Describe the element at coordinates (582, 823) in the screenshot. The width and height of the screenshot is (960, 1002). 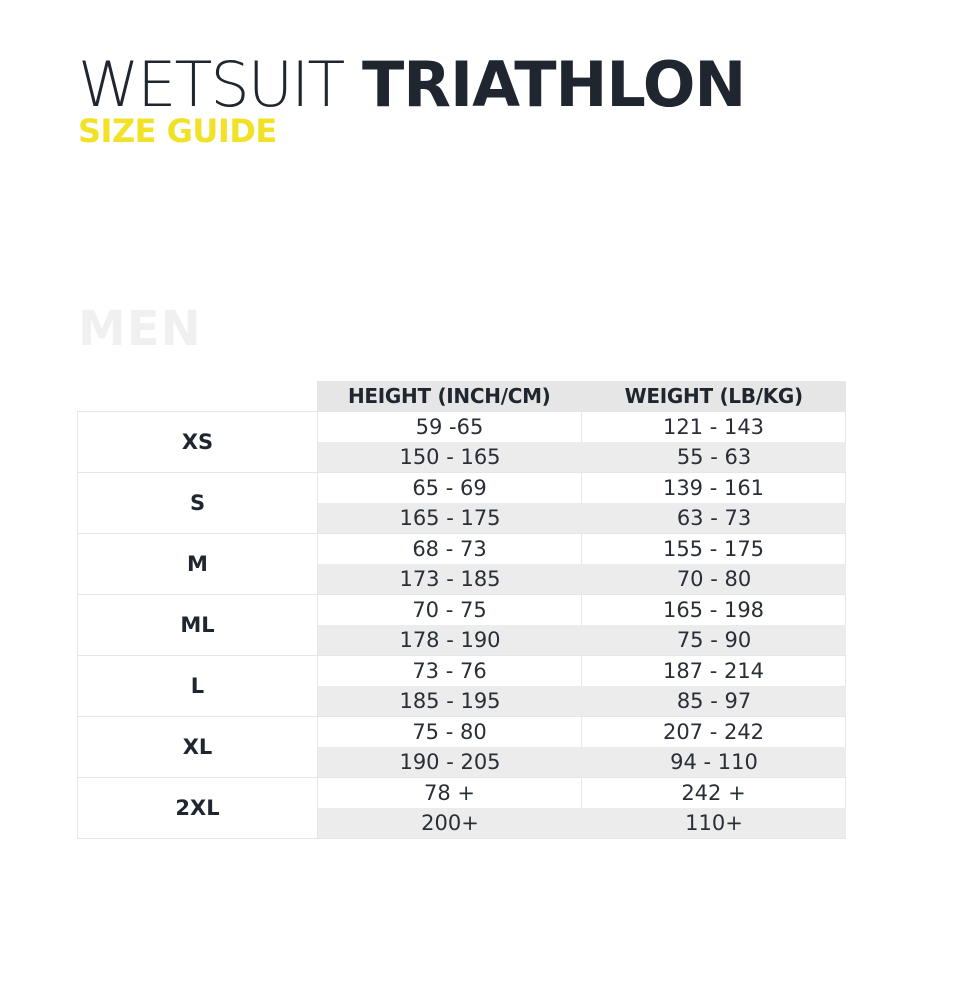
I see `metric-row: 200+ 110+` at that location.